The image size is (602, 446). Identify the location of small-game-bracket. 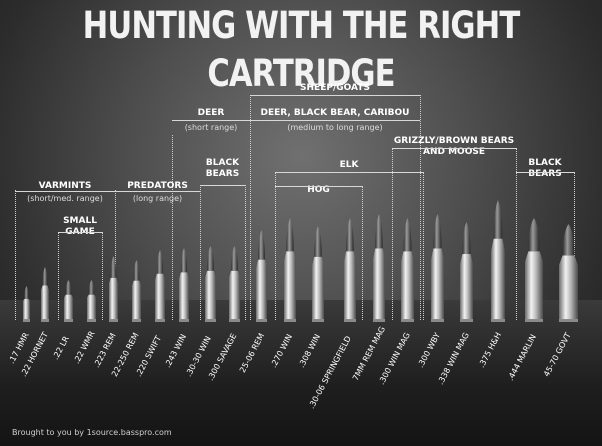
(80, 232).